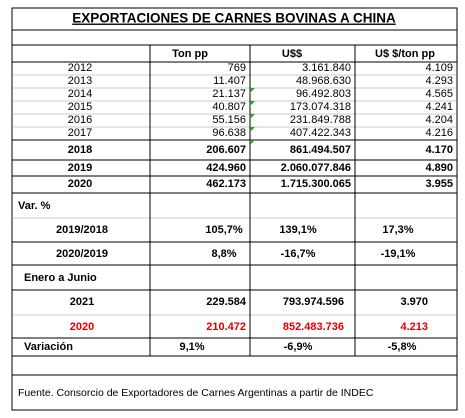 The height and width of the screenshot is (418, 465). Describe the element at coordinates (439, 120) in the screenshot. I see `value-cell: 4.204` at that location.